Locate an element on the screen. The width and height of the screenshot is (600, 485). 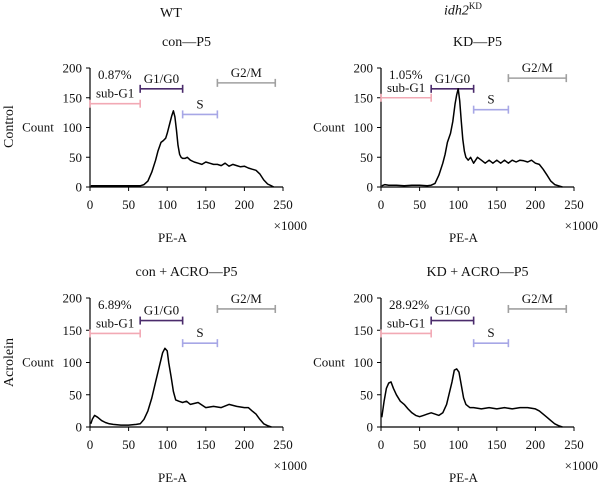
panel-title: KD + ACRO—P5 is located at coordinates (477, 272).